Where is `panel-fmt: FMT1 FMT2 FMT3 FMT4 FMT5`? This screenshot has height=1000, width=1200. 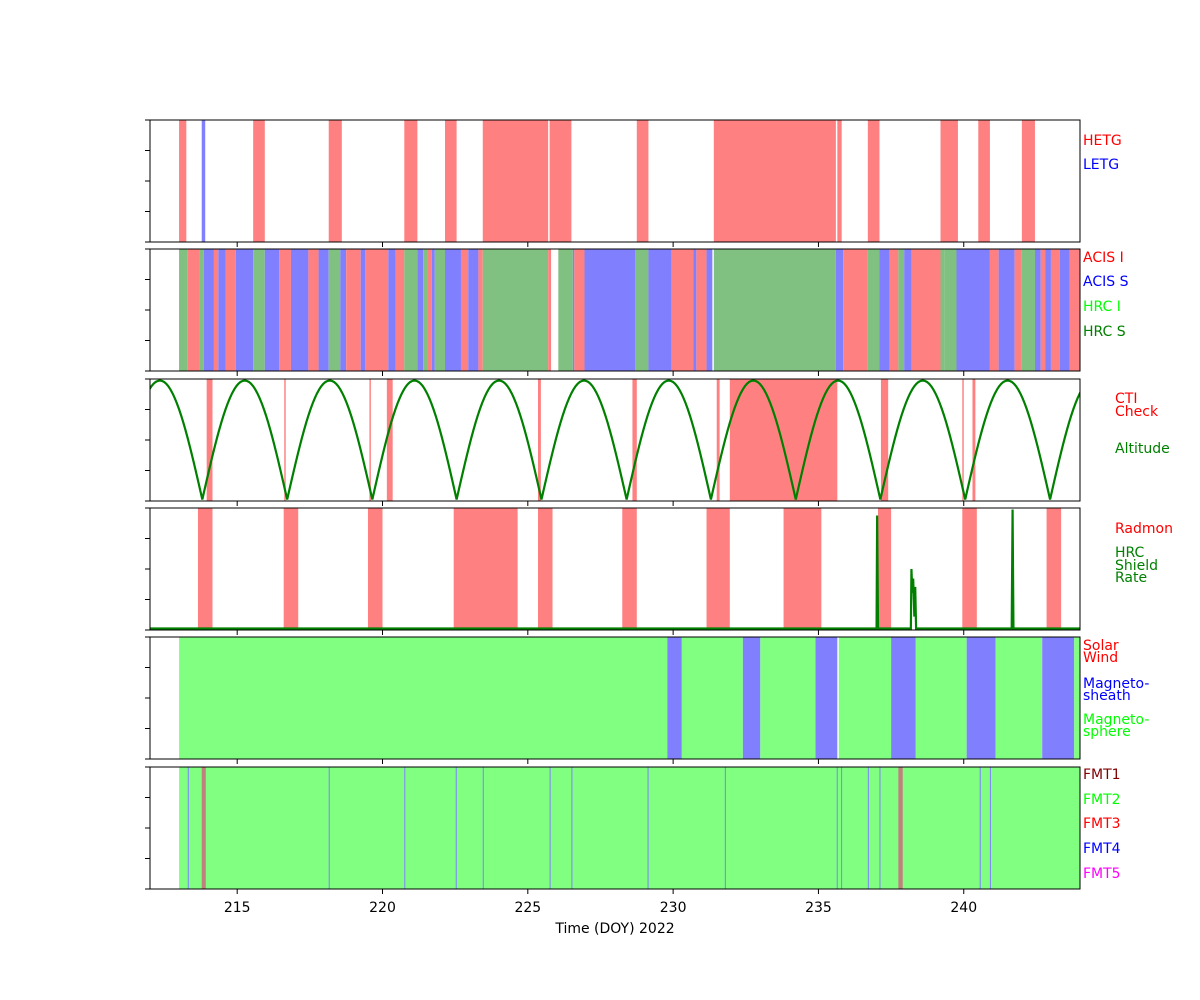
panel-fmt: FMT1 FMT2 FMT3 FMT4 FMT5 is located at coordinates (633, 830).